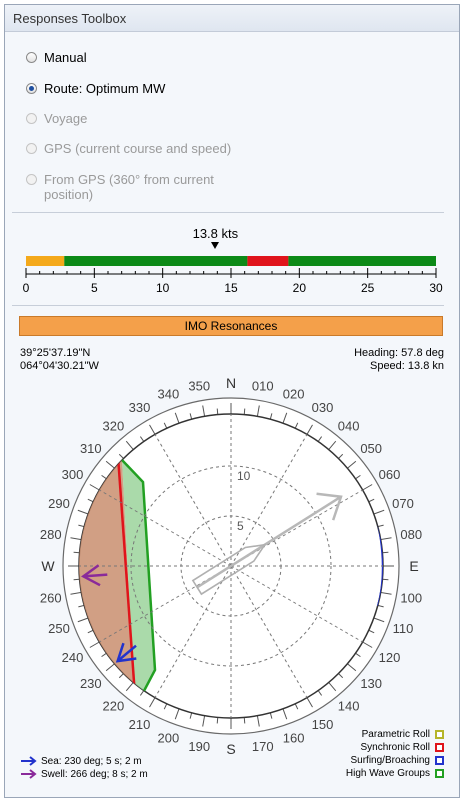 The image size is (466, 803). What do you see at coordinates (114, 706) in the screenshot?
I see `bearing-label: 220` at bounding box center [114, 706].